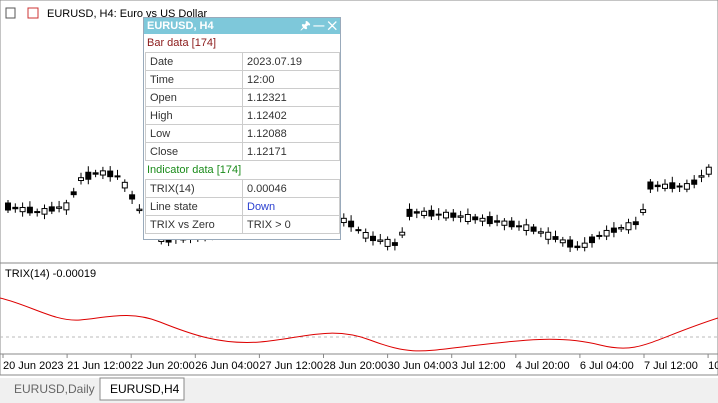  Describe the element at coordinates (145, 389) in the screenshot. I see `tab: EURUSD,H4` at that location.